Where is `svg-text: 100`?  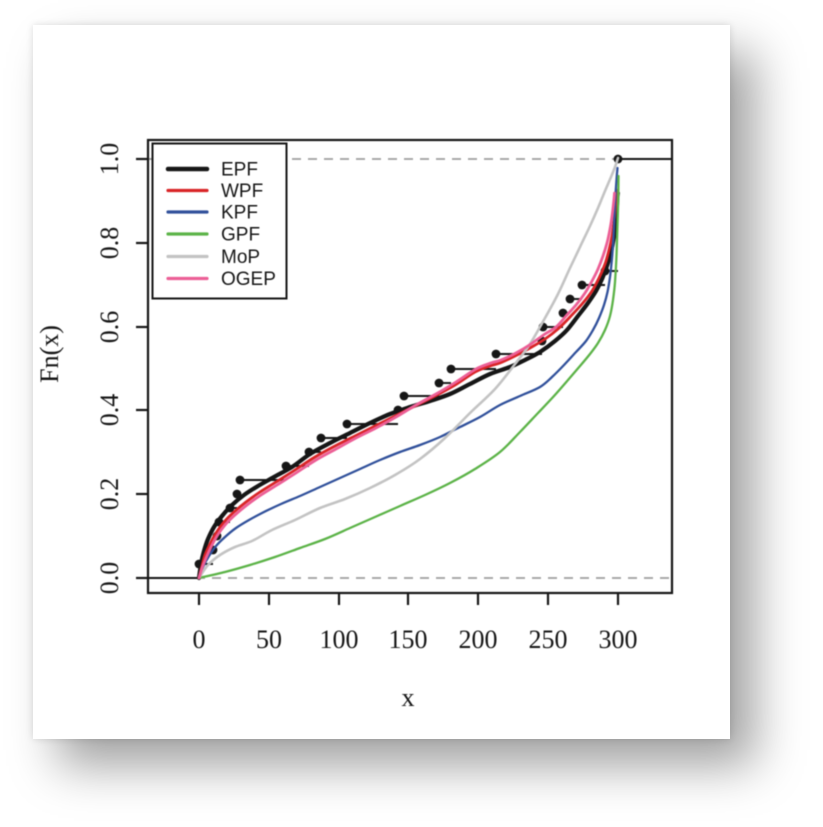
svg-text: 100 is located at coordinates (339, 639).